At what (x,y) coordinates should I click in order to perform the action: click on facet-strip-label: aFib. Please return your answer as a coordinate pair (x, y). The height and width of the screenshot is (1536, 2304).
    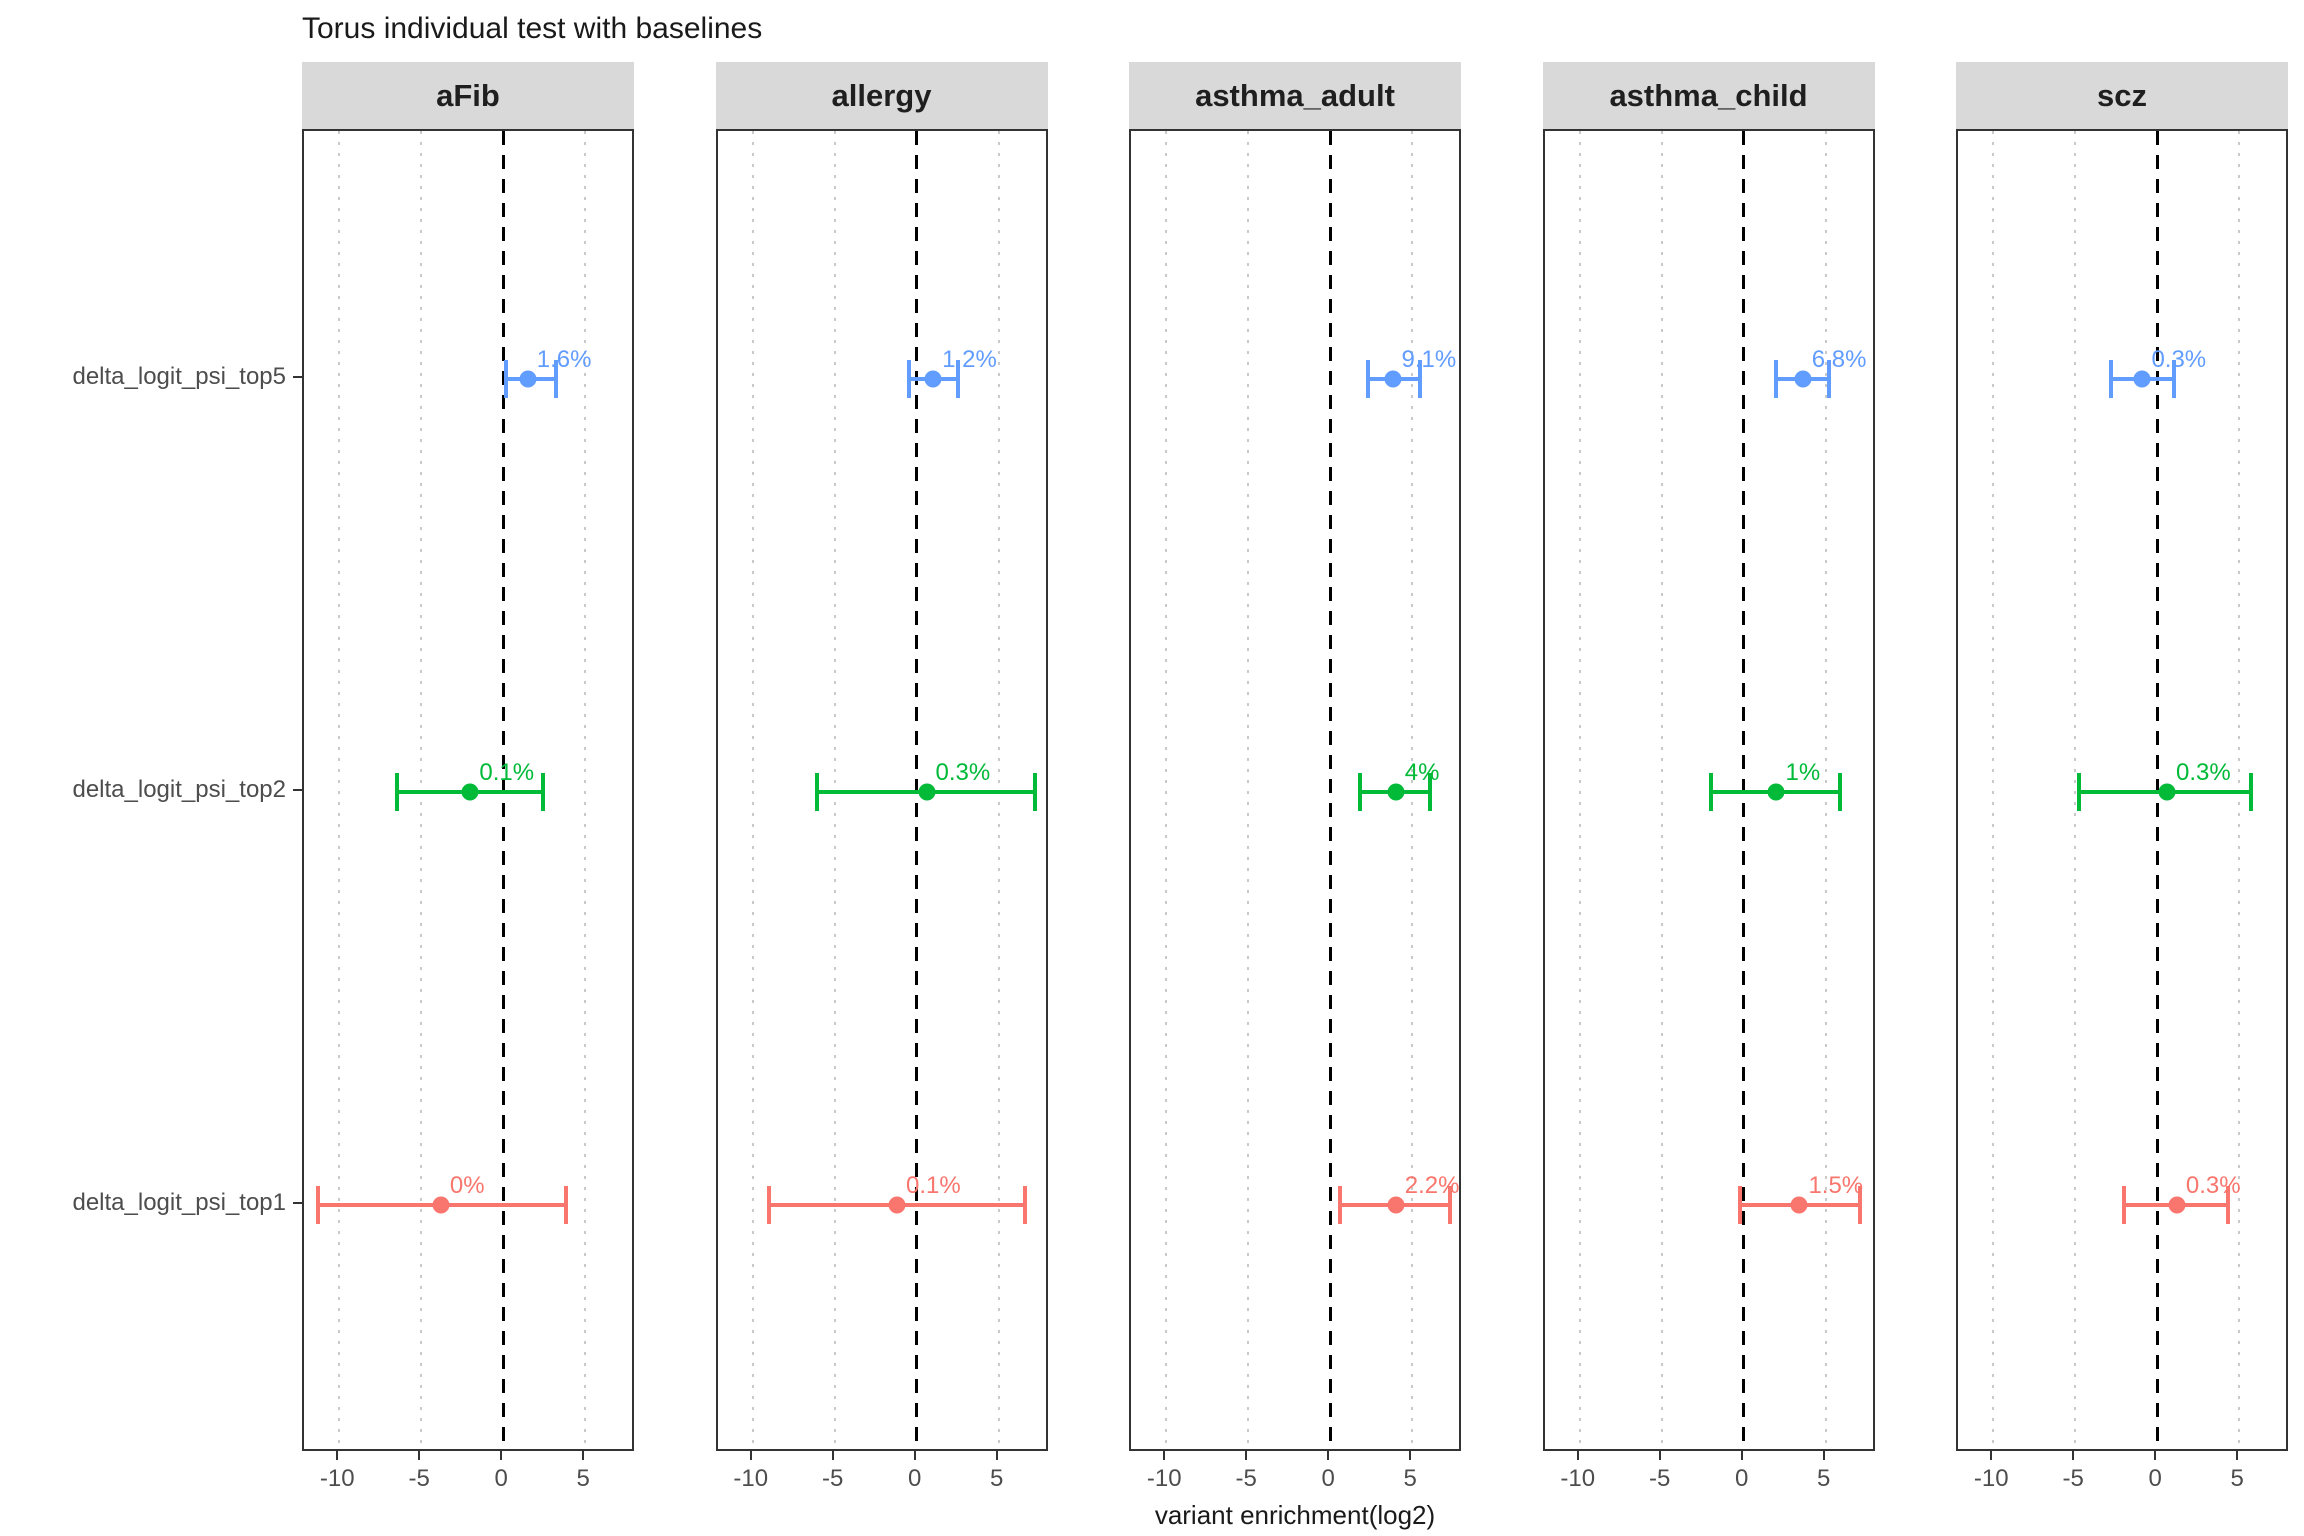
    Looking at the image, I should click on (468, 95).